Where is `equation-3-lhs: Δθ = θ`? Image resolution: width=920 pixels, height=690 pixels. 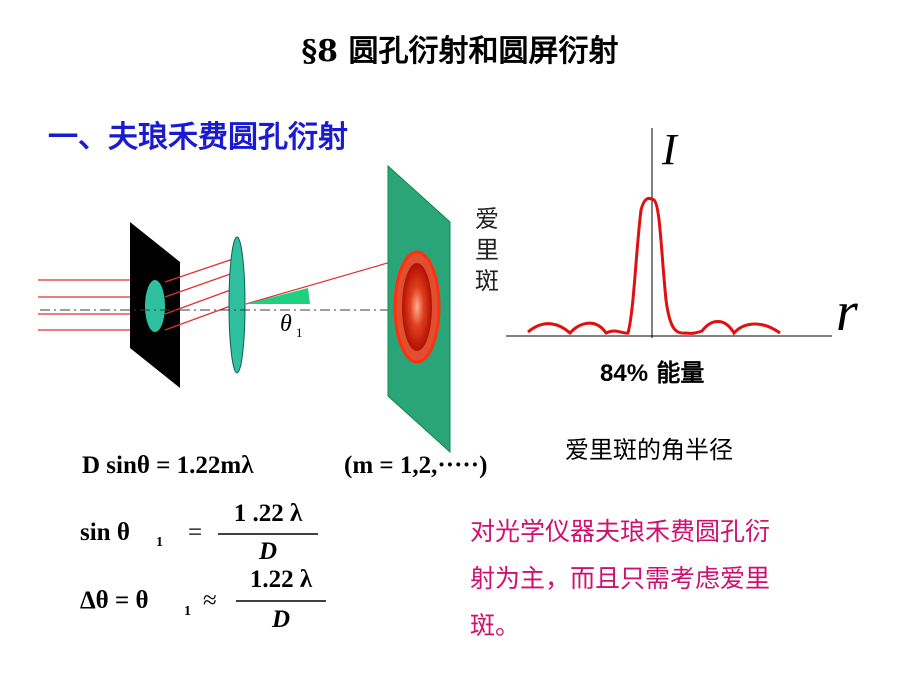 equation-3-lhs: Δθ = θ is located at coordinates (114, 600).